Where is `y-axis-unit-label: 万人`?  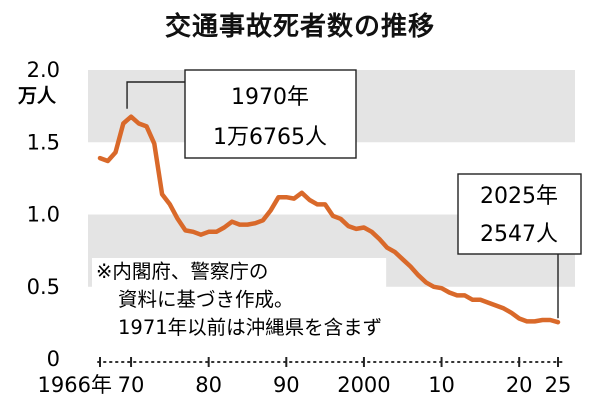
y-axis-unit-label: 万人 is located at coordinates (37, 96).